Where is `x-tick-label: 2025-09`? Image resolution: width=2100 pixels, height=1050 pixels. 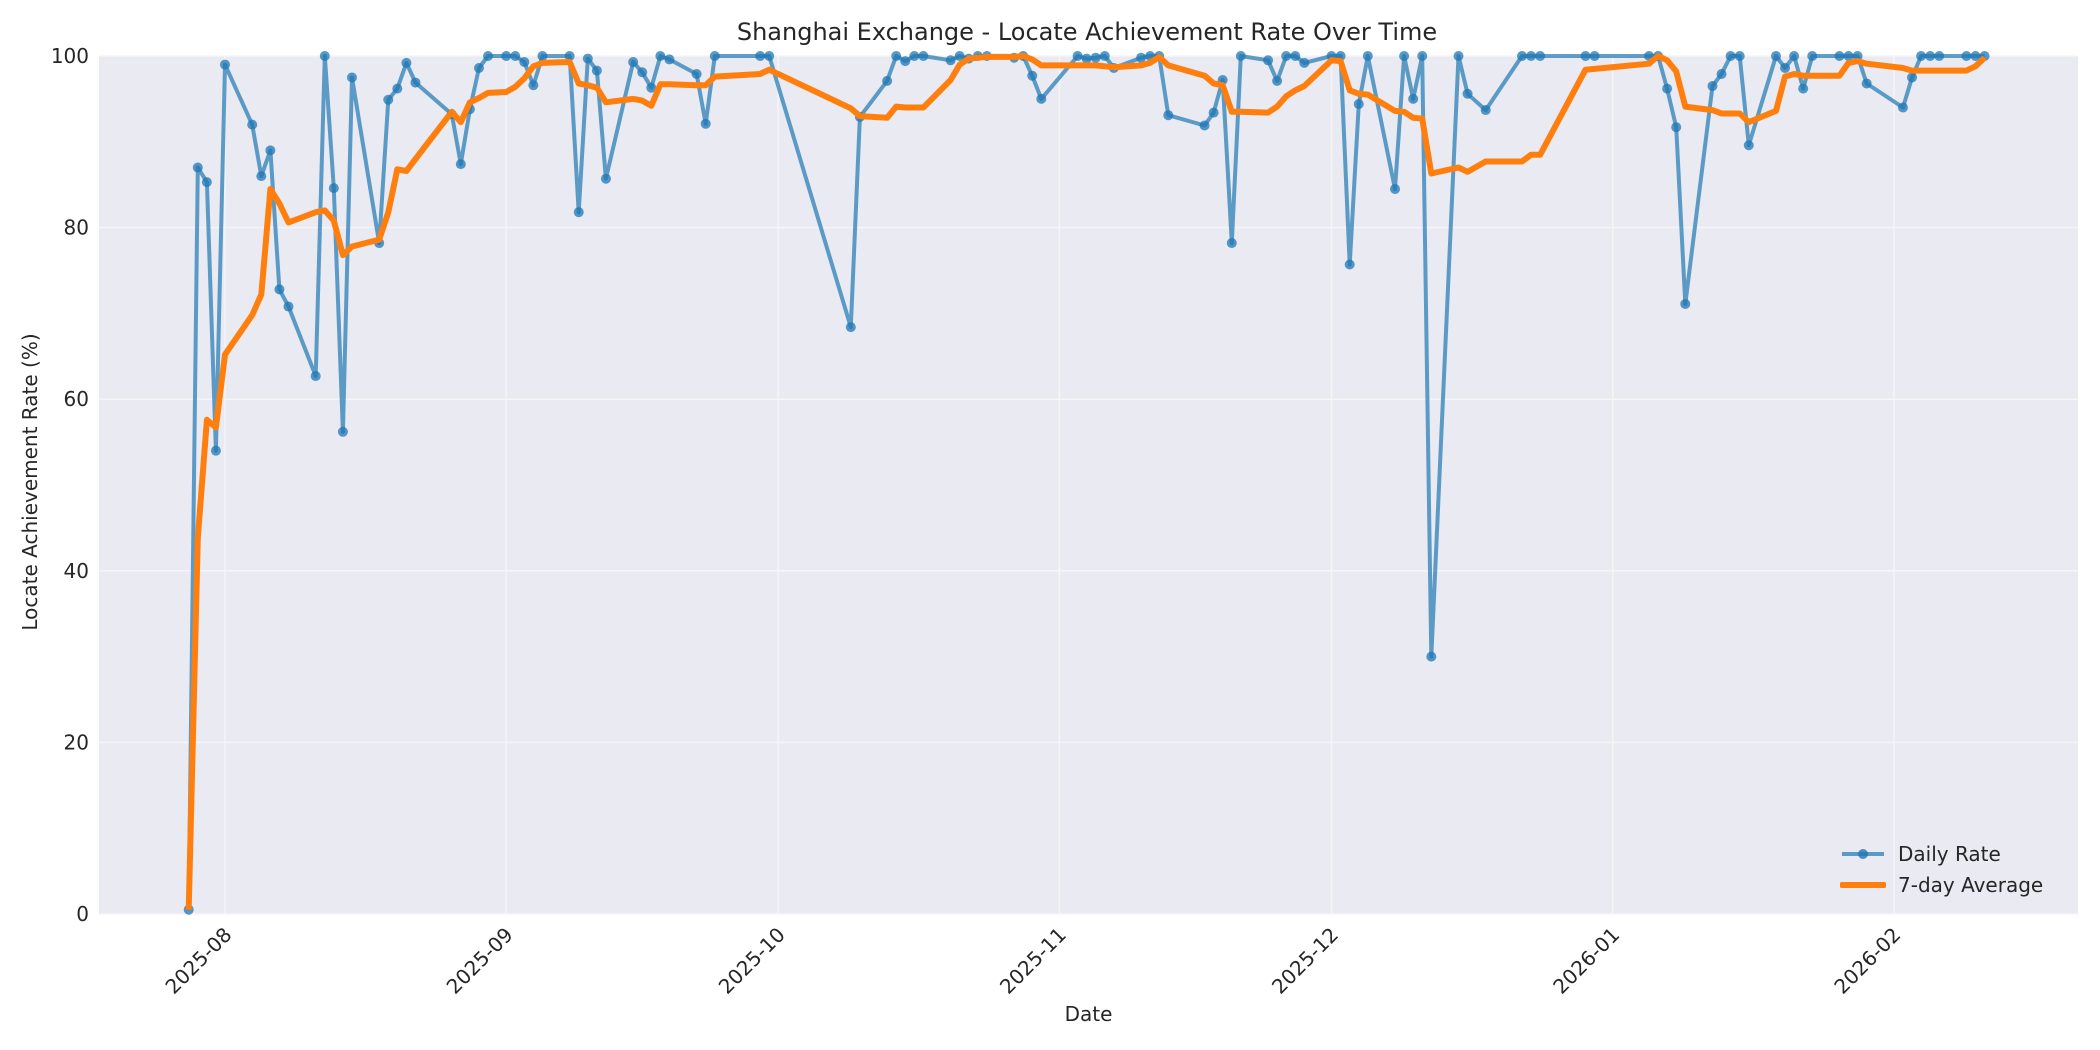
x-tick-label: 2025-09 is located at coordinates (480, 961).